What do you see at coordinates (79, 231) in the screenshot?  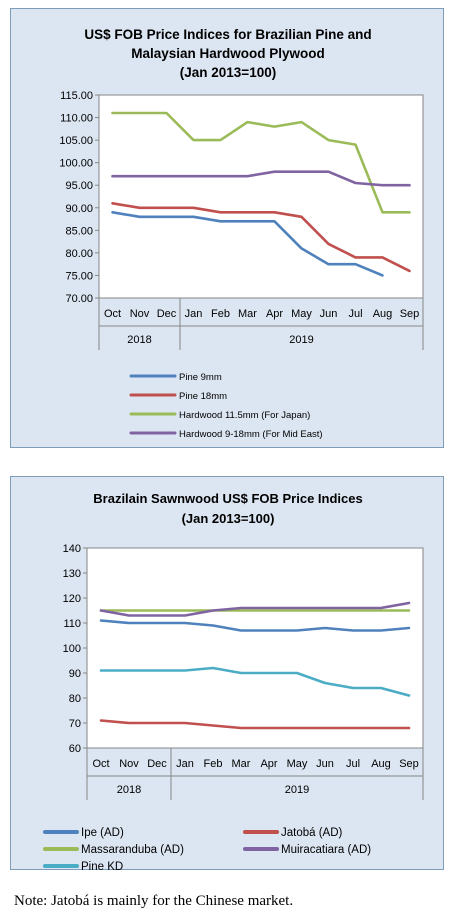 I see `y-tick-label: 85.00` at bounding box center [79, 231].